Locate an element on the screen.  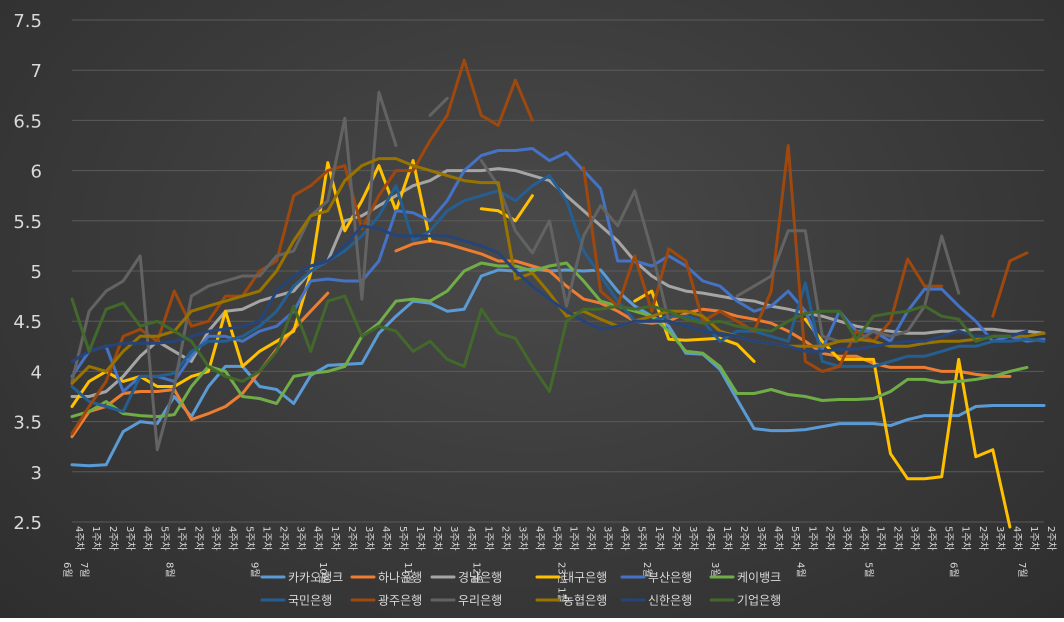
y-tick-label: 6.5 is located at coordinates (27, 121).